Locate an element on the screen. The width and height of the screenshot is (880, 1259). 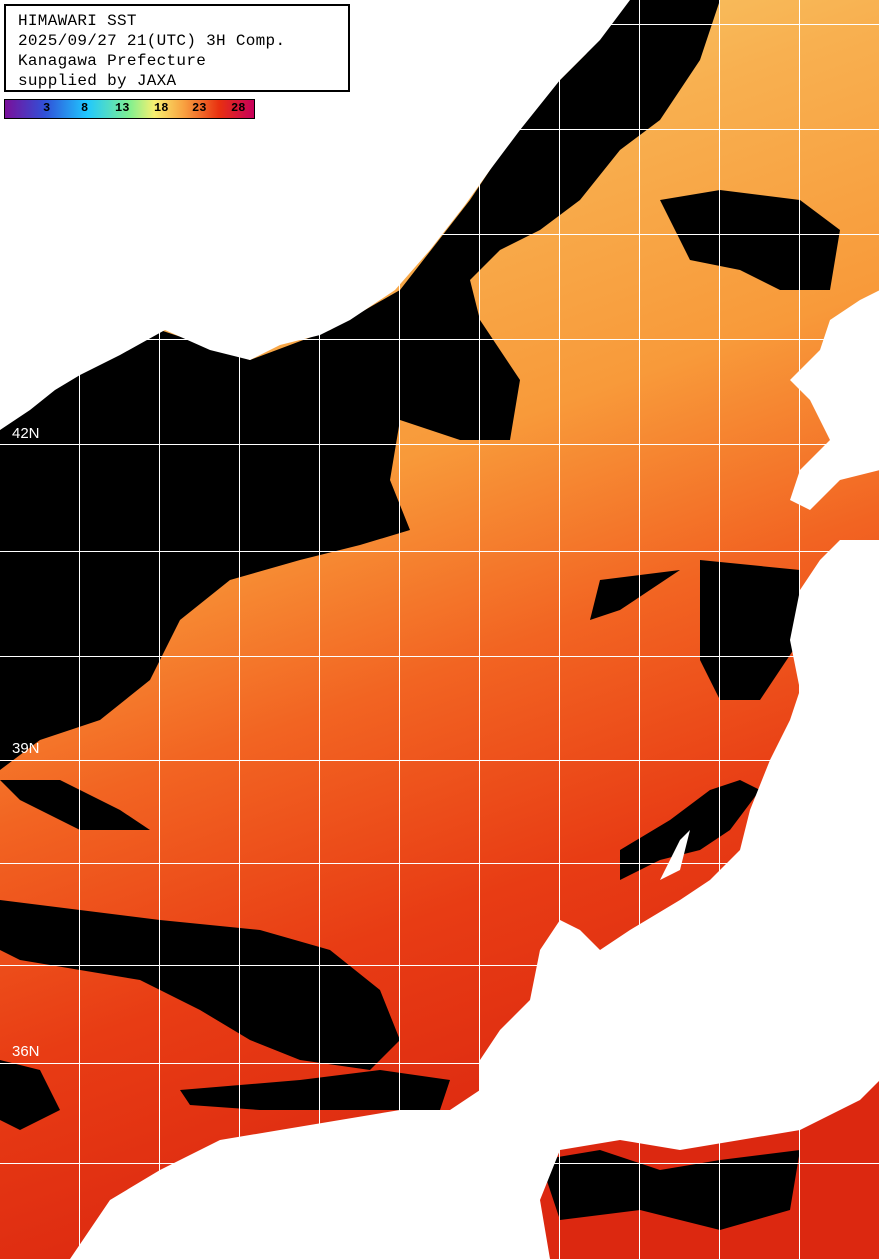
title: HIMAWARI SST is located at coordinates (77, 21).